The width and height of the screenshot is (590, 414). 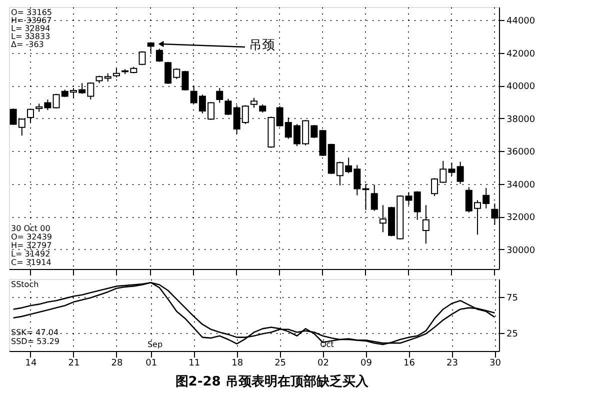 What do you see at coordinates (27, 44) in the screenshot?
I see `annotation: Δ= -363` at bounding box center [27, 44].